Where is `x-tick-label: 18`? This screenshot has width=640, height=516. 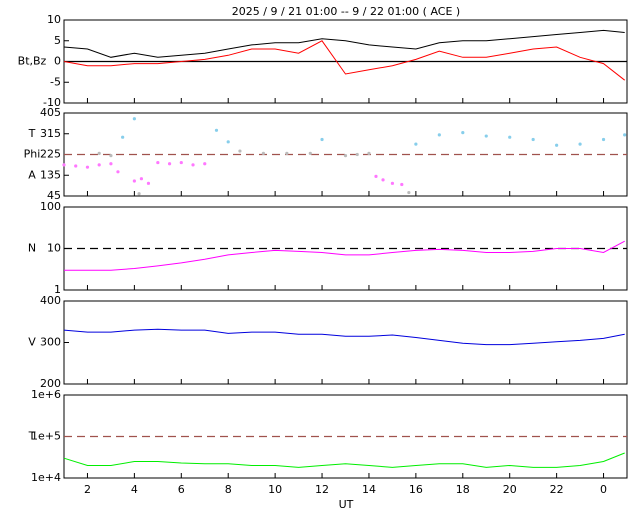 x-tick-label: 18 is located at coordinates (463, 489).